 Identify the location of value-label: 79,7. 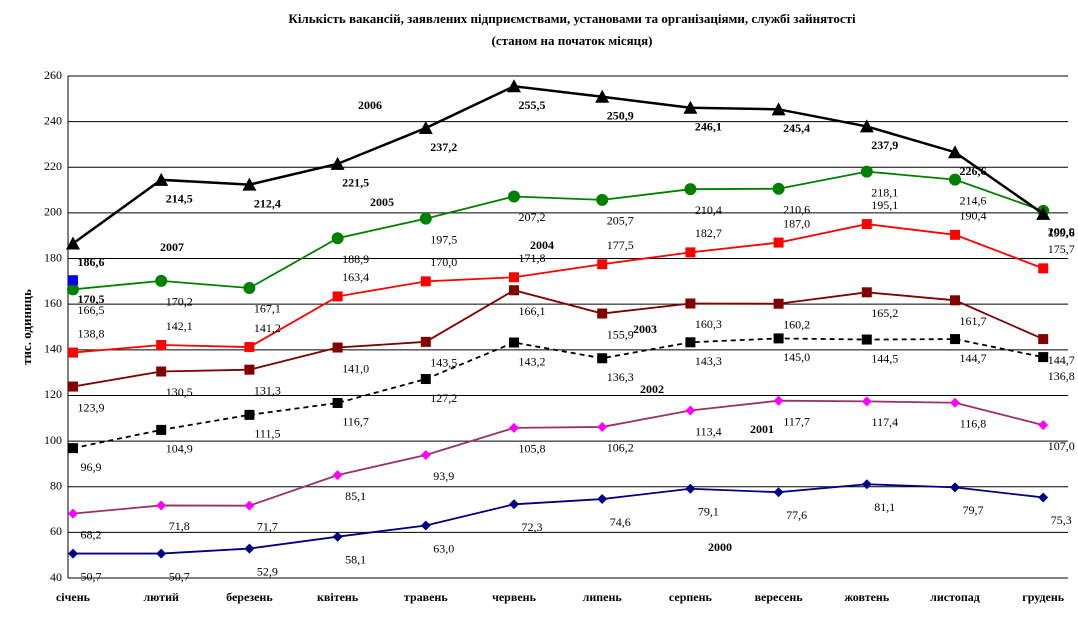
(973, 510).